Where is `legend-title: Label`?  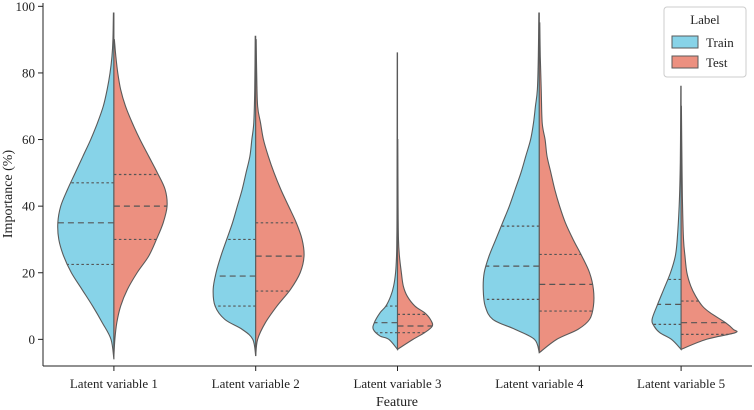
legend-title: Label is located at coordinates (705, 19).